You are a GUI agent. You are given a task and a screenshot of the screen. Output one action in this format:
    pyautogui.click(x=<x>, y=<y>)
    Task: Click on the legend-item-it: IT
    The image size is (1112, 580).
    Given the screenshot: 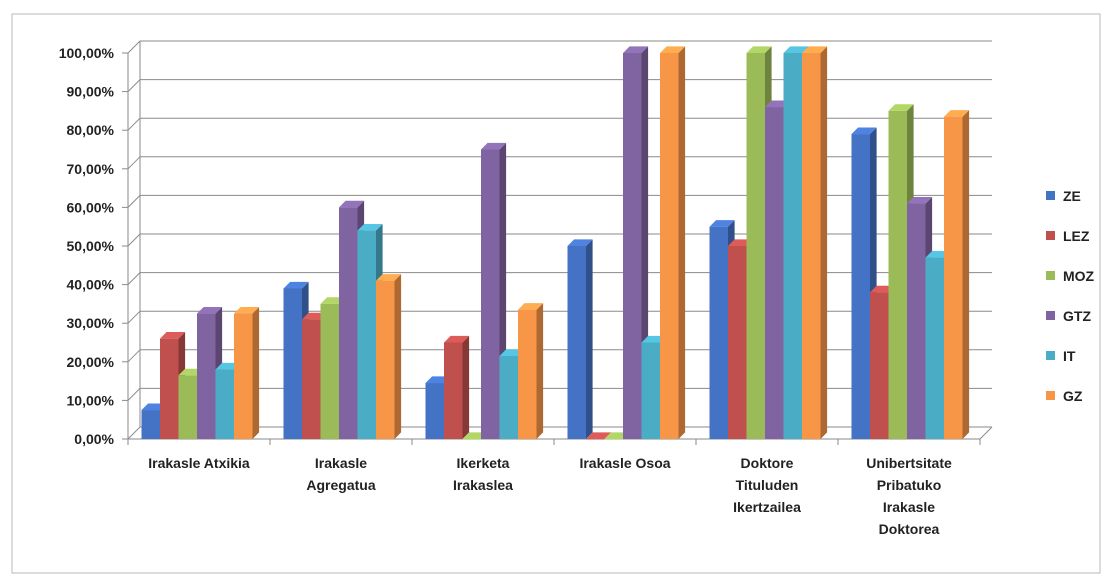 What is the action you would take?
    pyautogui.click(x=1061, y=356)
    